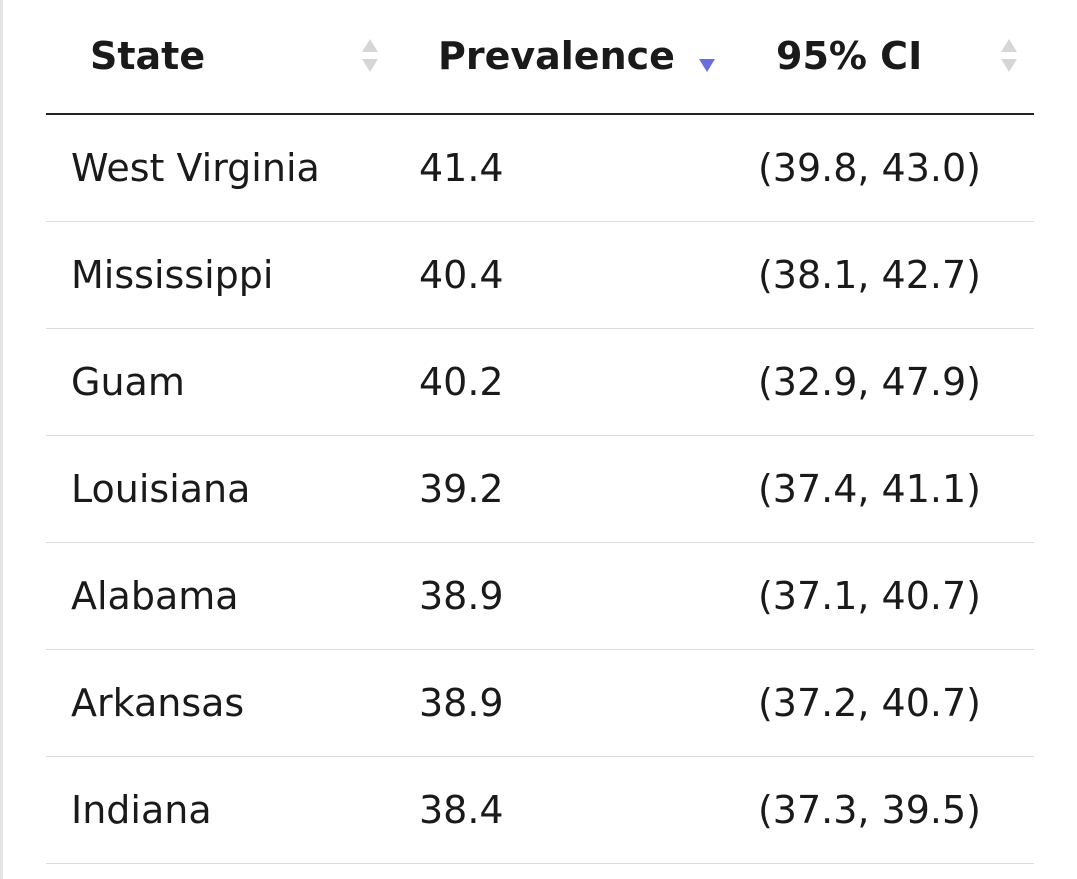  I want to click on table-header: State Prevalence 95% CI, so click(540, 57).